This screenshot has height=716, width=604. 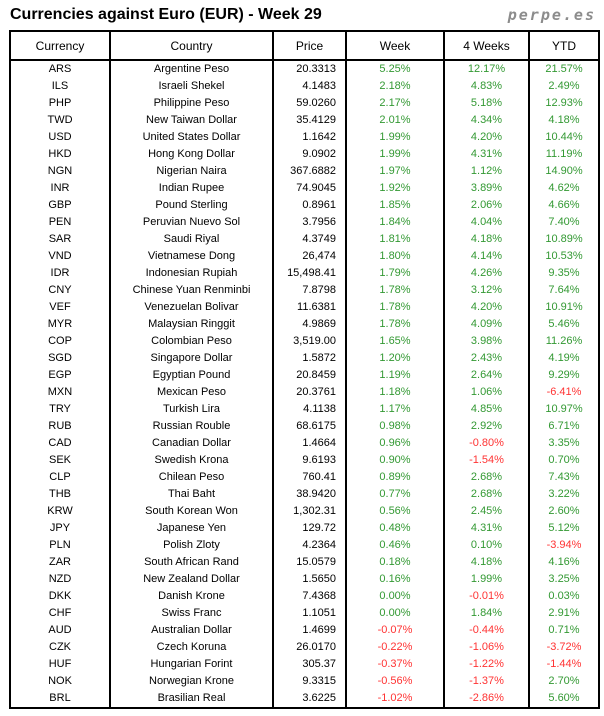 I want to click on week-change: 0.96%, so click(x=395, y=443).